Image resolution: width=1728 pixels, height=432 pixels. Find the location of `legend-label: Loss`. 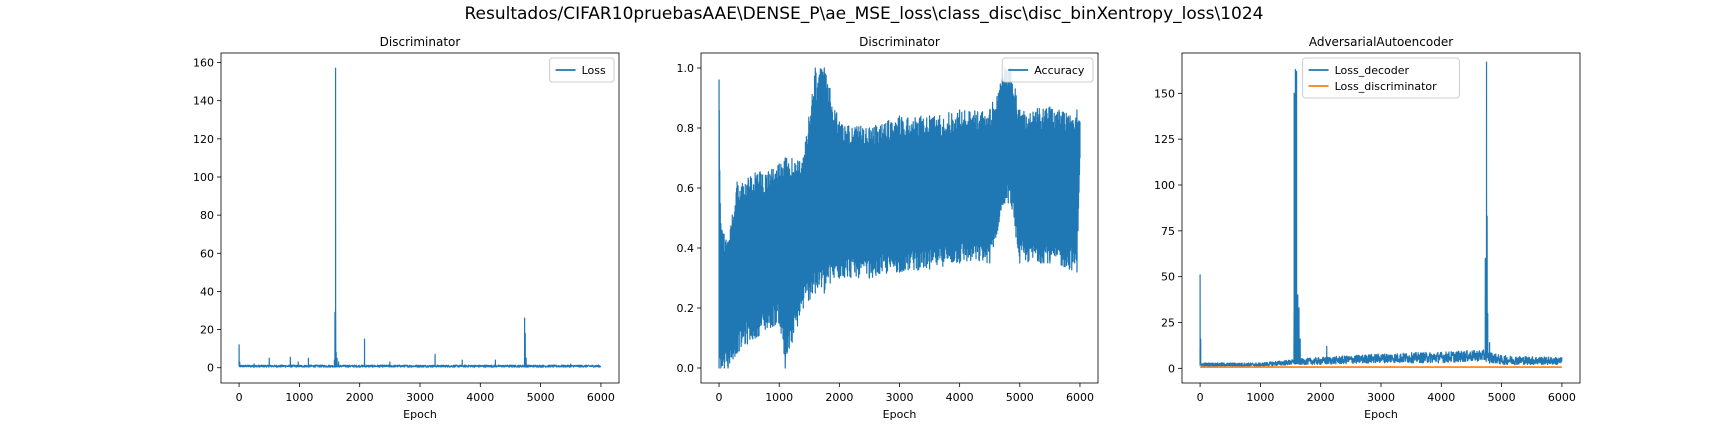

legend-label: Loss is located at coordinates (594, 70).